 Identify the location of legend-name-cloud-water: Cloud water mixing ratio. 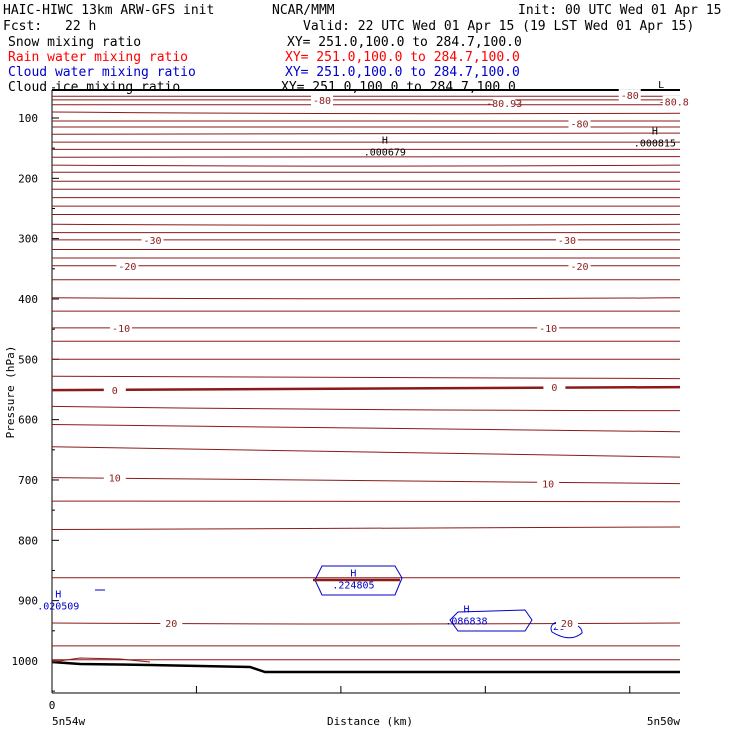
(102, 72).